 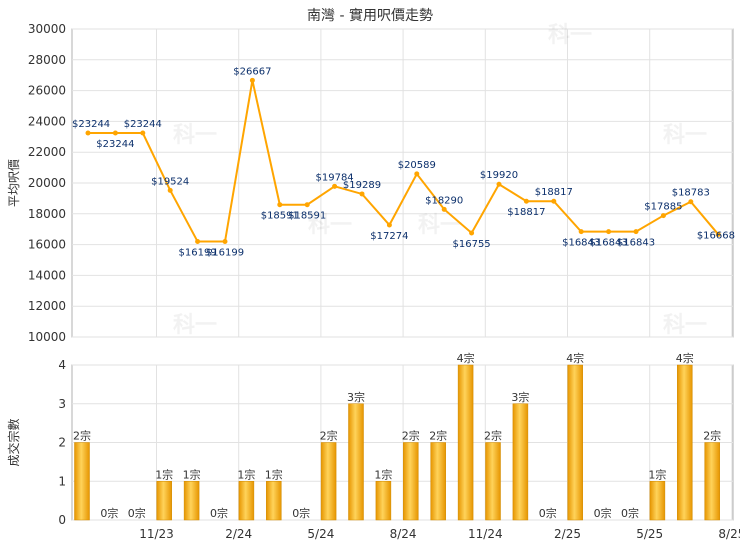 I want to click on line-y-tick-label: 28000, so click(x=47, y=60).